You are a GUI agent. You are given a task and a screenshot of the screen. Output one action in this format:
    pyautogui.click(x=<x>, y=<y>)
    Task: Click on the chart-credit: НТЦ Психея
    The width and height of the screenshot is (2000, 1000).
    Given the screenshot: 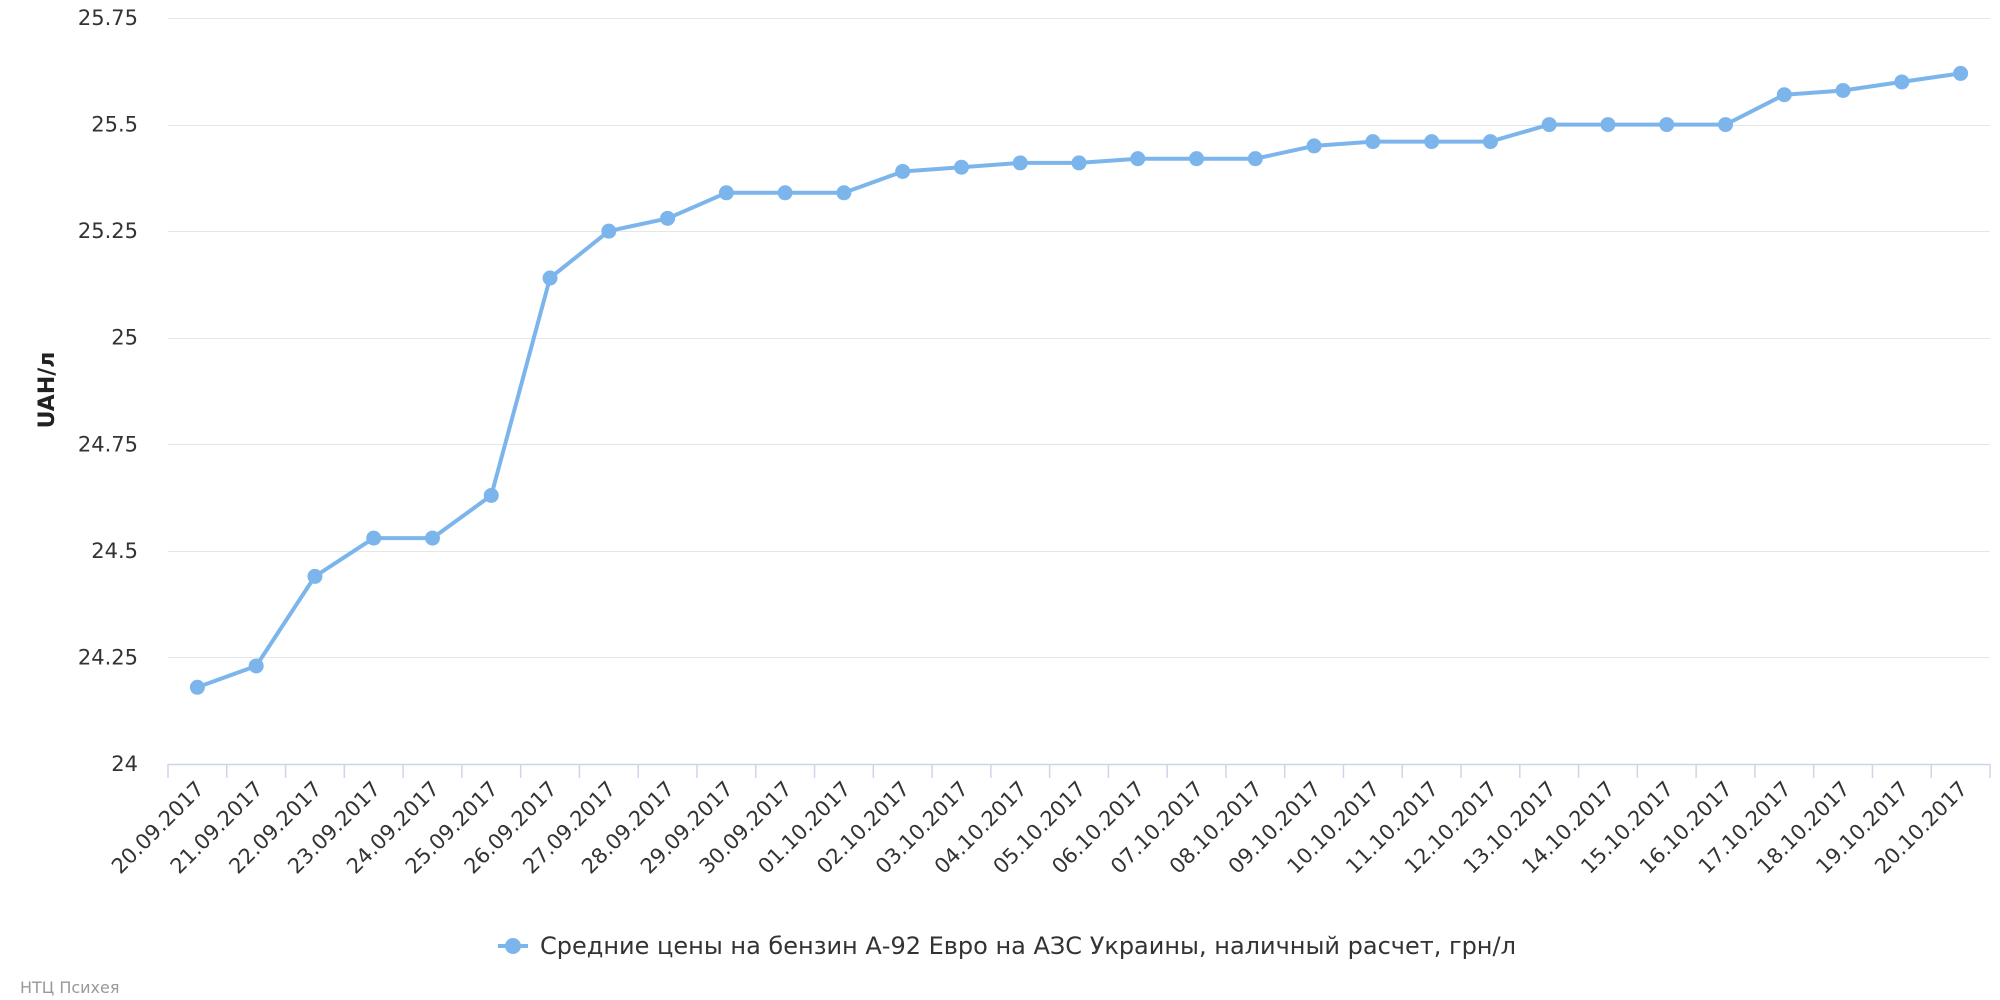 What is the action you would take?
    pyautogui.click(x=69, y=987)
    